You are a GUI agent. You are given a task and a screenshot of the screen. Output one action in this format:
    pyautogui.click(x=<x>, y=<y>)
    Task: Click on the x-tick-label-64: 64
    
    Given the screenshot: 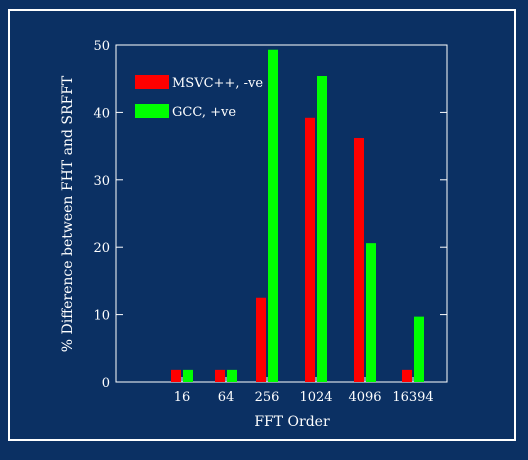 What is the action you would take?
    pyautogui.click(x=226, y=397)
    